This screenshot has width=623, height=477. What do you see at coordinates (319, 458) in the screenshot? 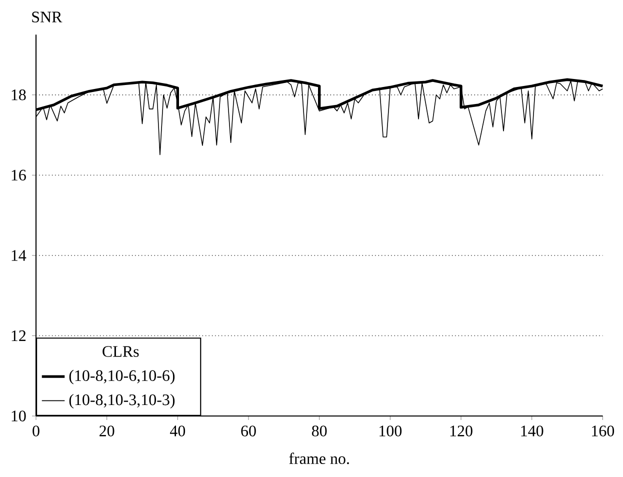
I see `x-axis-title: frame no.` at bounding box center [319, 458].